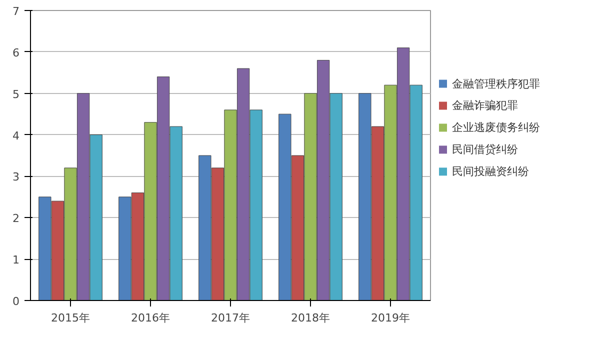 The height and width of the screenshot is (350, 600). What do you see at coordinates (16, 260) in the screenshot?
I see `y-tick-label: 1` at bounding box center [16, 260].